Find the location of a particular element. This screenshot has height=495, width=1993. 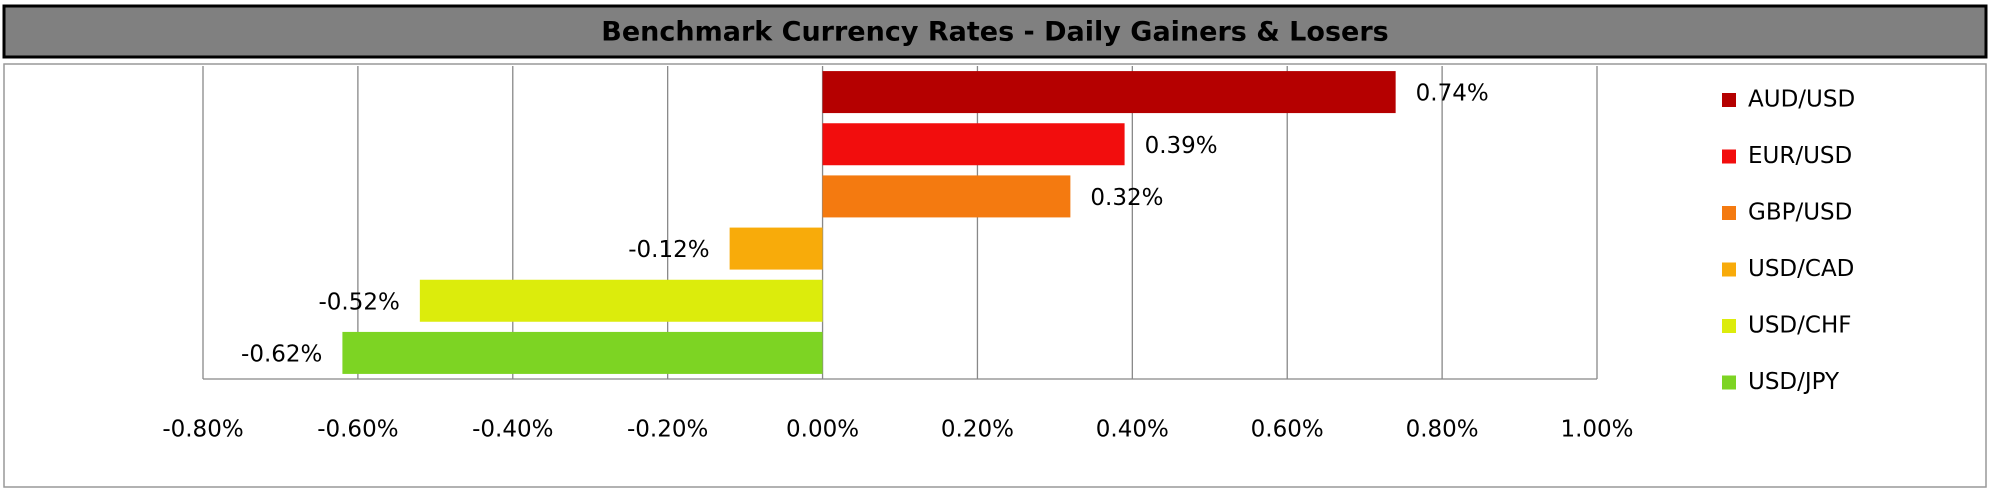

data-label: -0.62% is located at coordinates (281, 354).